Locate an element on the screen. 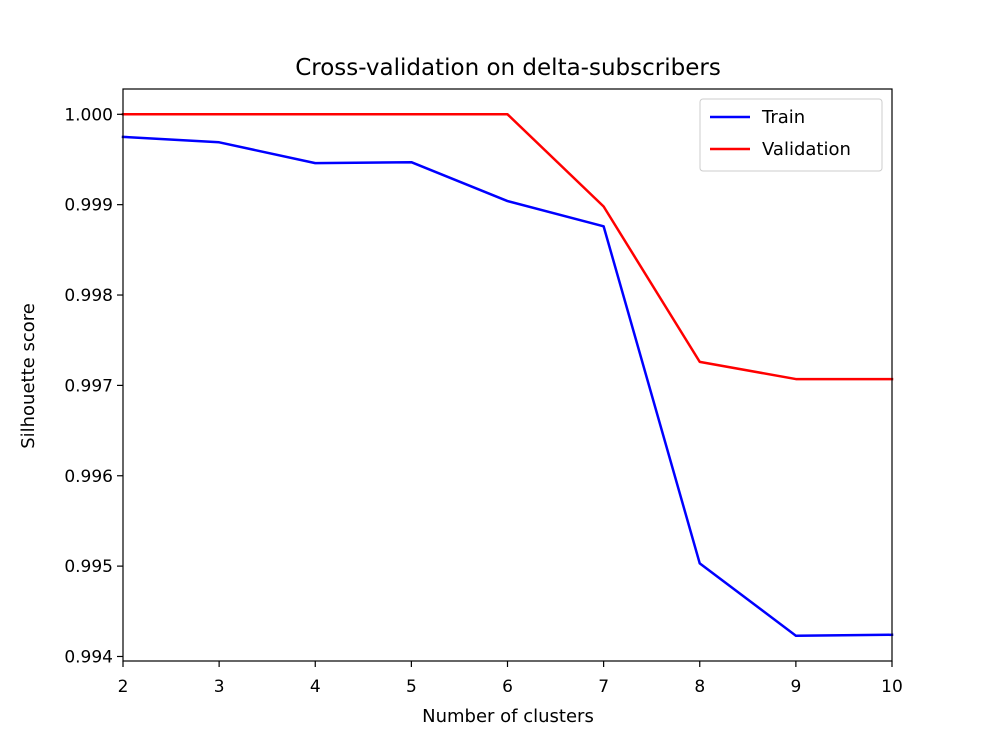 Image resolution: width=988 pixels, height=744 pixels. y-tick-label: 0.995 is located at coordinates (88, 567).